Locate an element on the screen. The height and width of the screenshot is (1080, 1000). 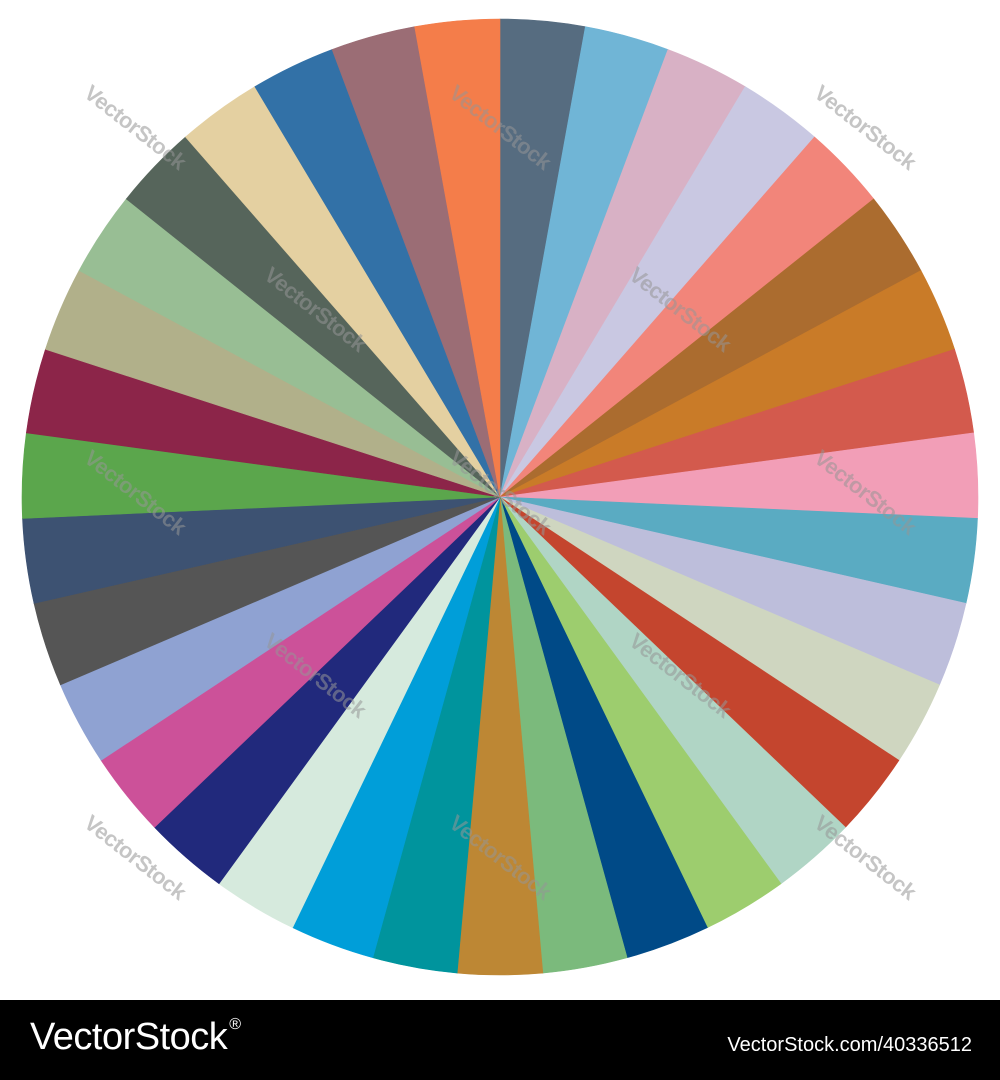
brand-name: VectorStock is located at coordinates (129, 1037).